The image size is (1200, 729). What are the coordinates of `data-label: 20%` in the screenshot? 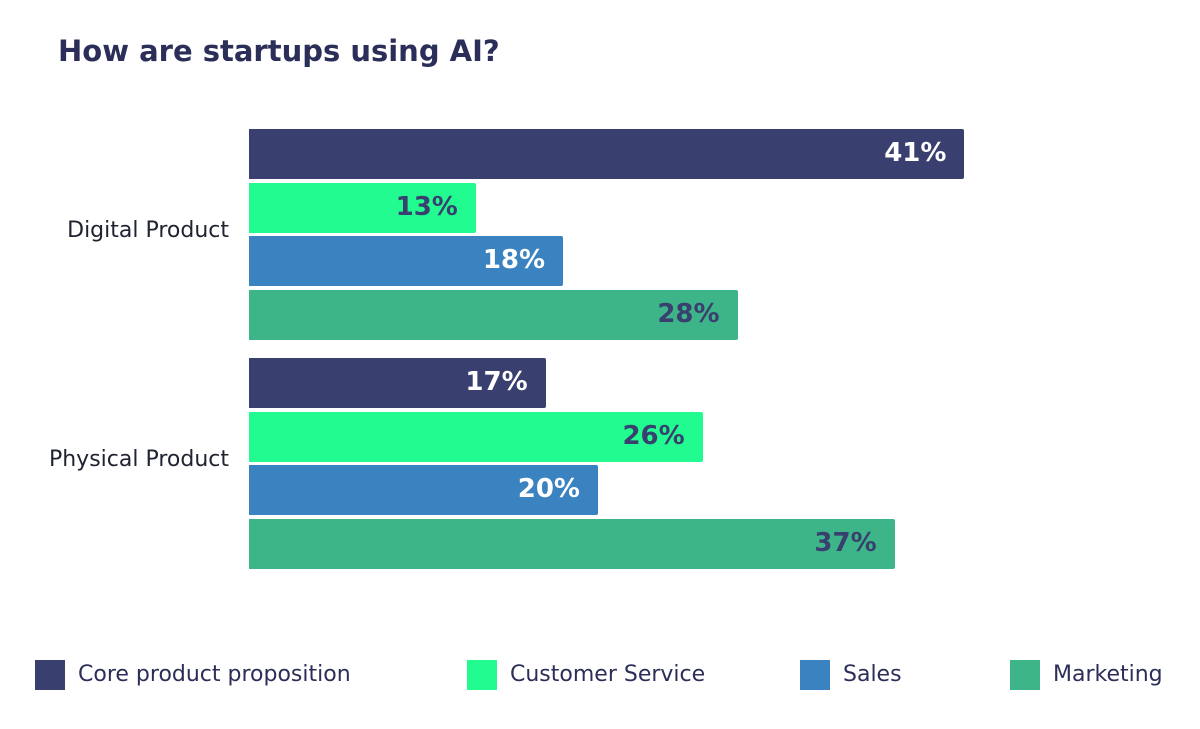 It's located at (548, 489).